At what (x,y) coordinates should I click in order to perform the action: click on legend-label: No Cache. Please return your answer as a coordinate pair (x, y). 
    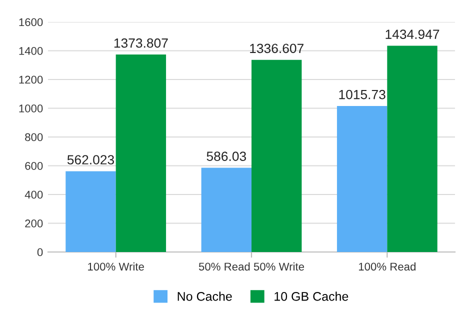
    Looking at the image, I should click on (205, 296).